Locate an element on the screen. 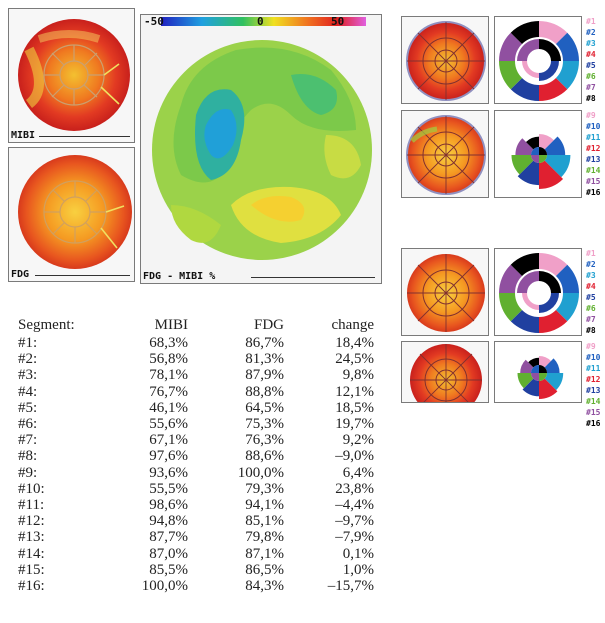  scale-tick-zero: 0 is located at coordinates (260, 21).